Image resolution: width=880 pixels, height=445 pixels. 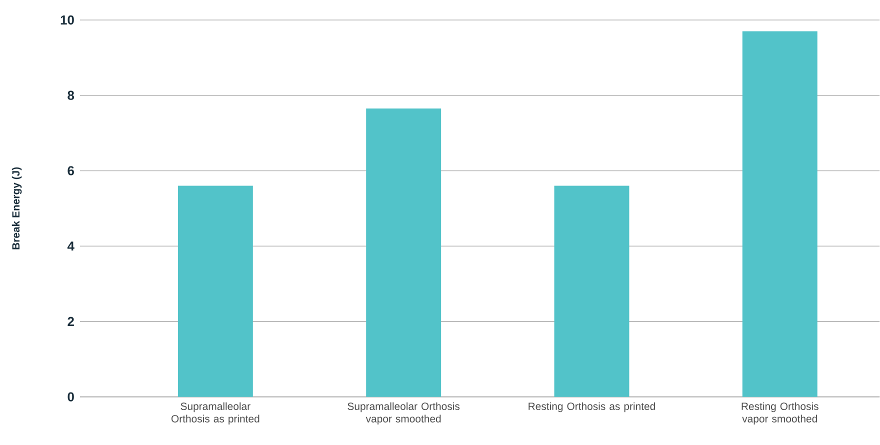 What do you see at coordinates (71, 171) in the screenshot?
I see `y-tick-label: 6` at bounding box center [71, 171].